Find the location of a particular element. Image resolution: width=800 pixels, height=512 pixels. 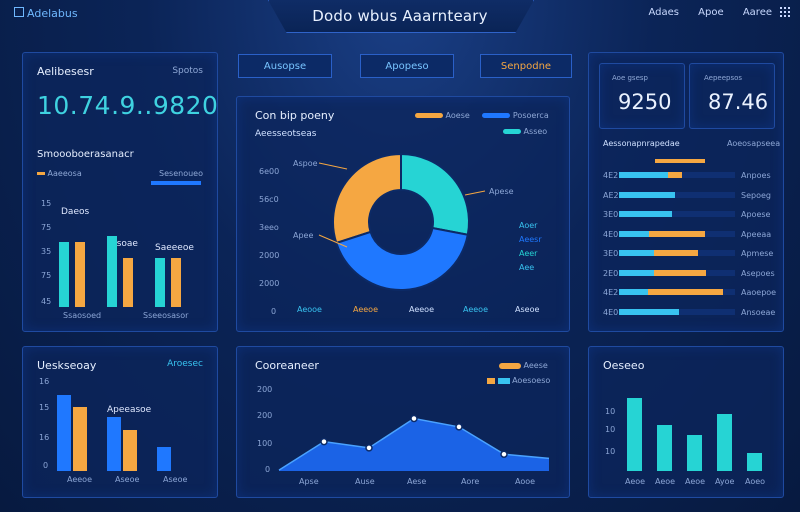

progress-row: AE2 Sepoeg is located at coordinates (686, 196).